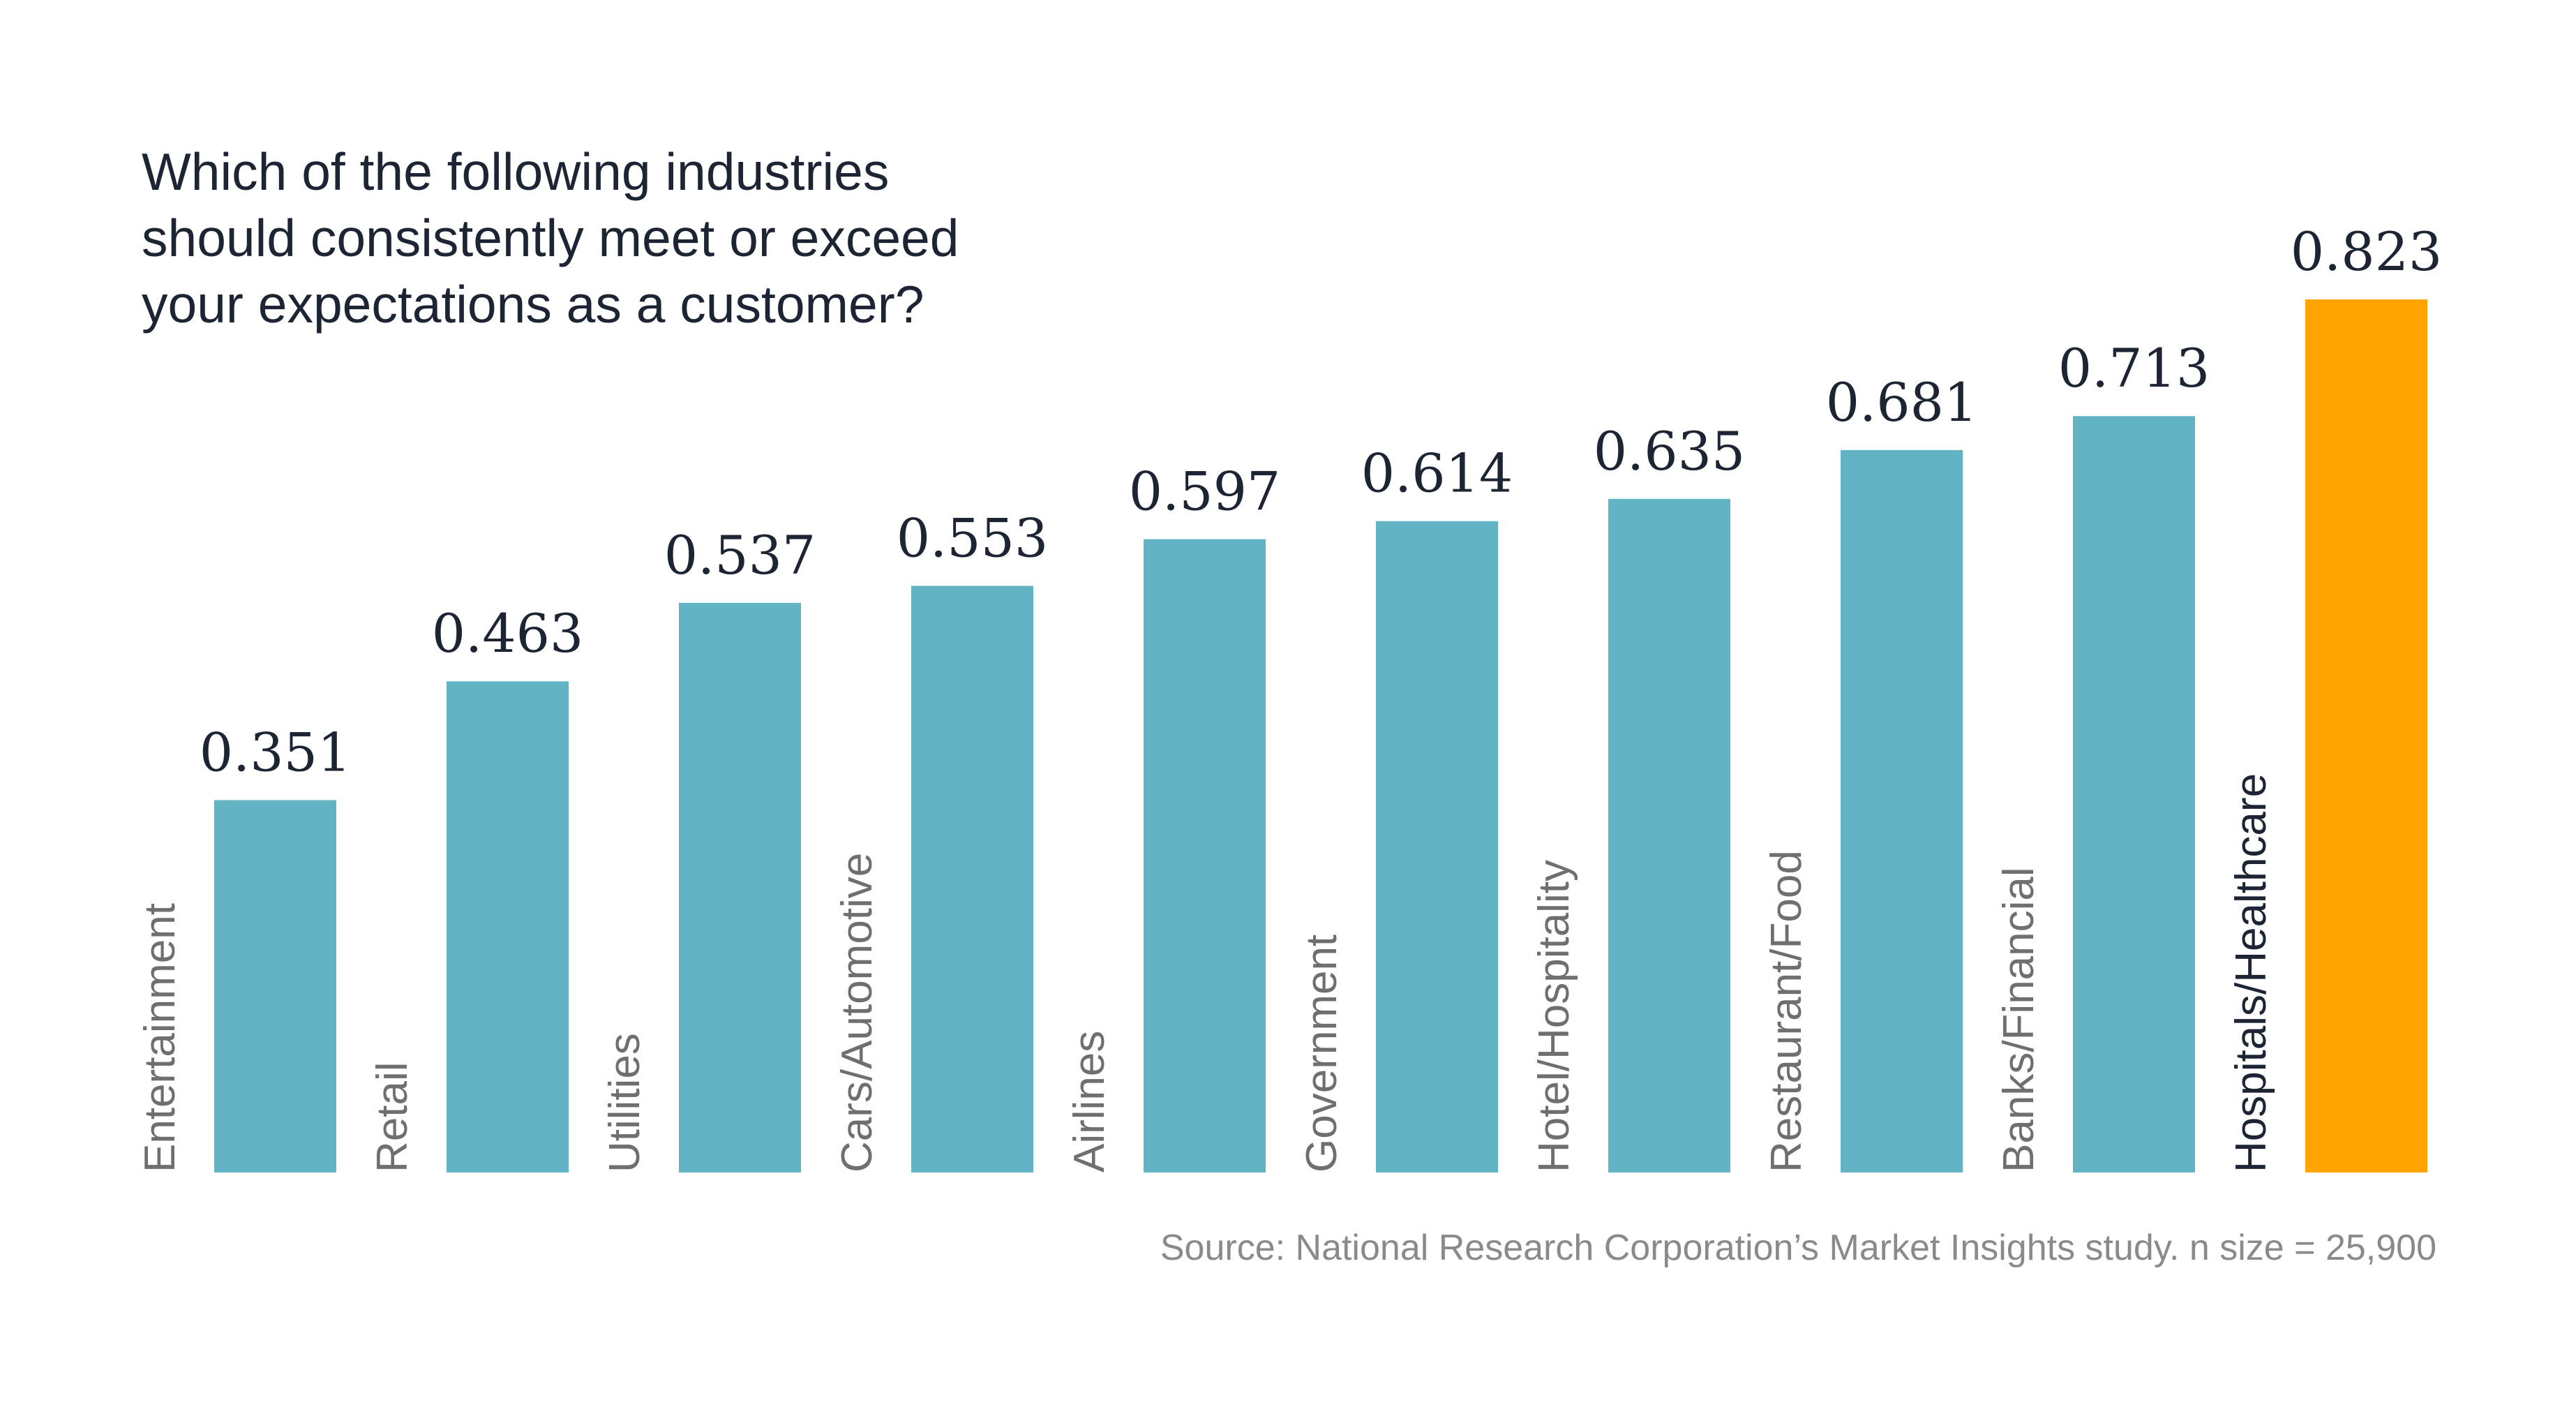 The image size is (2576, 1407). What do you see at coordinates (1322, 1053) in the screenshot?
I see `category-label: Government` at bounding box center [1322, 1053].